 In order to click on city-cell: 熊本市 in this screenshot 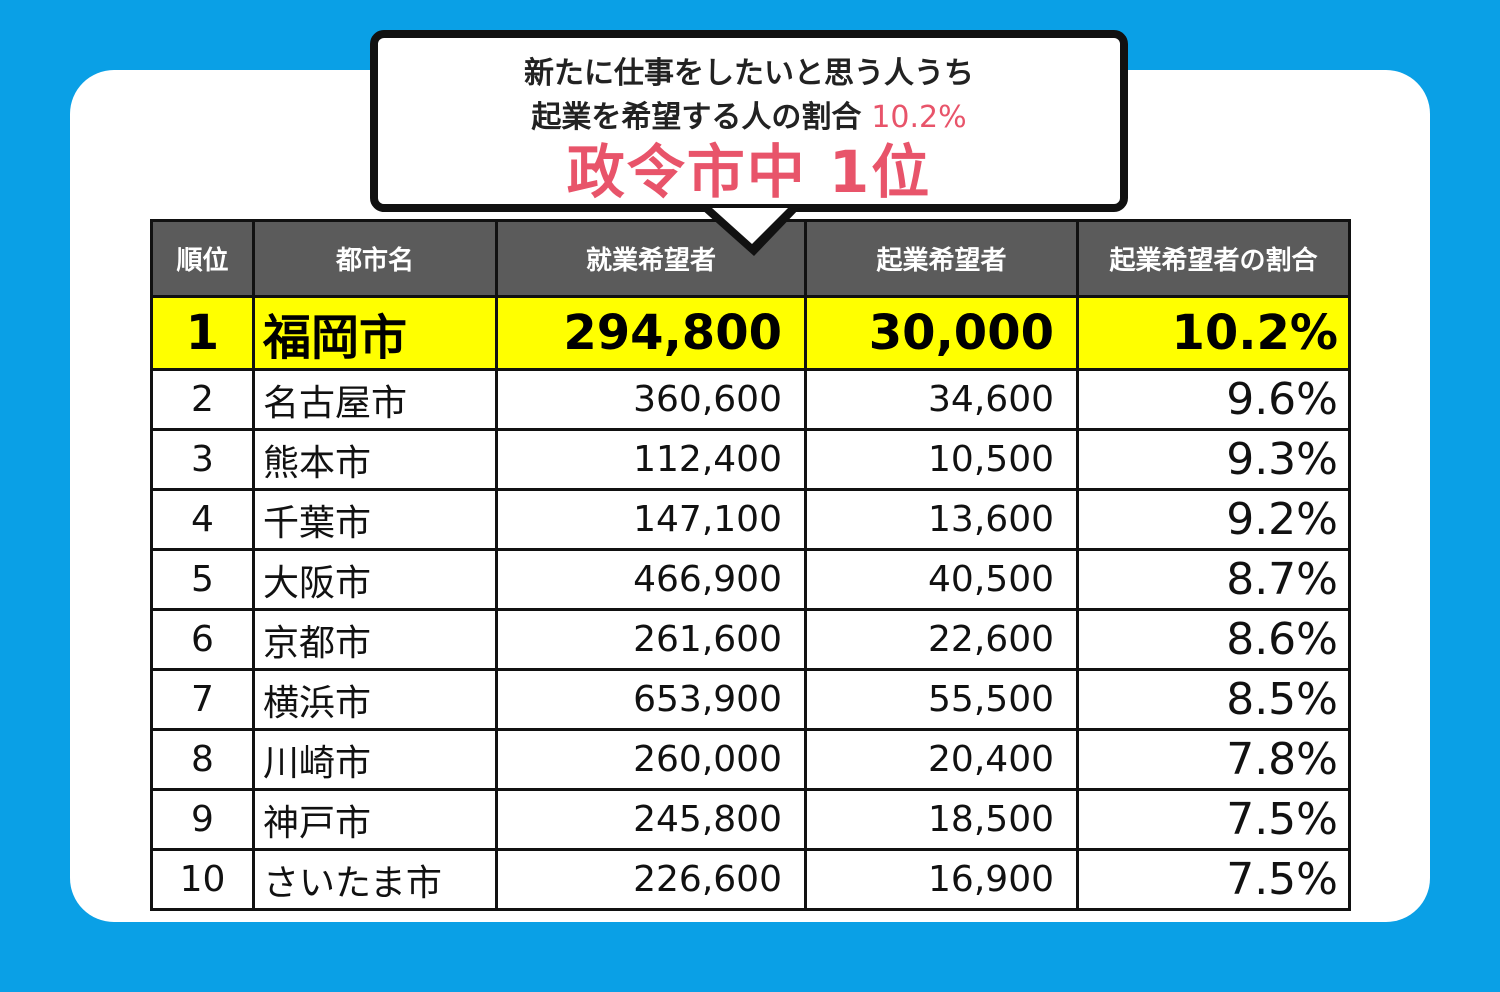, I will do `click(375, 459)`.